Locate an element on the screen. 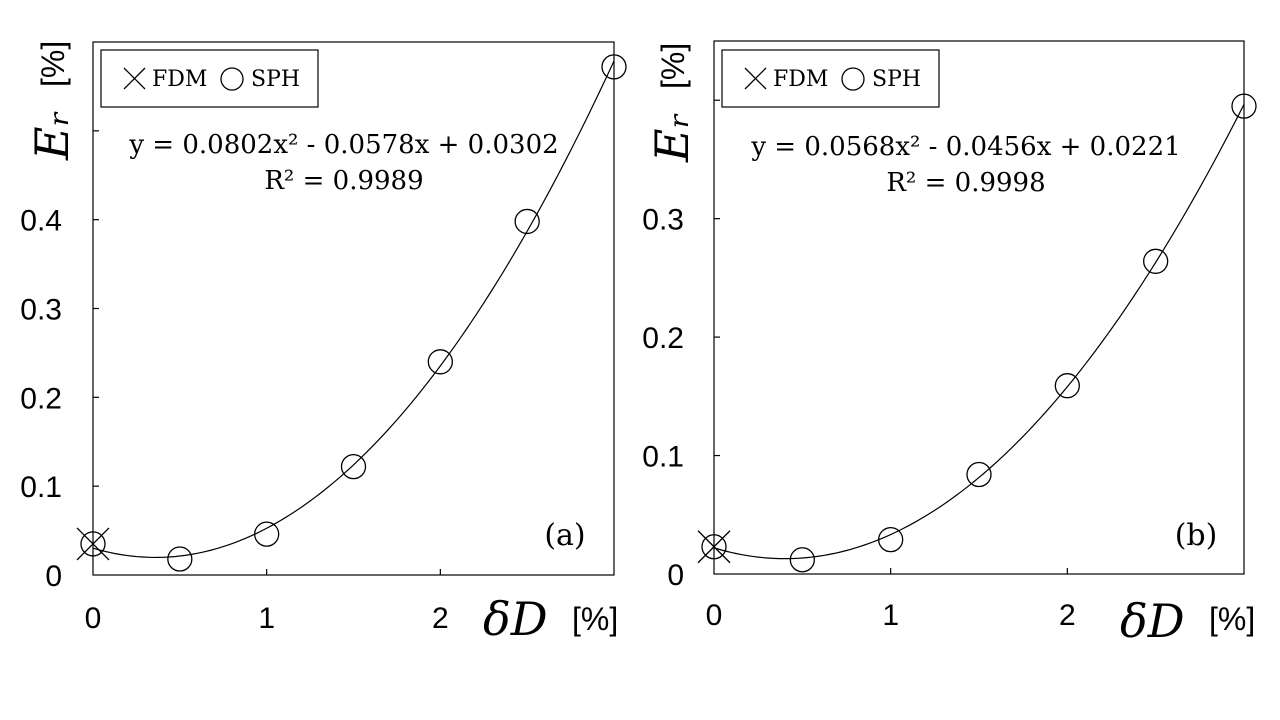 Image resolution: width=1280 pixels, height=720 pixels. y-axis-label-a: Eᵣ [%] is located at coordinates (52, 101).